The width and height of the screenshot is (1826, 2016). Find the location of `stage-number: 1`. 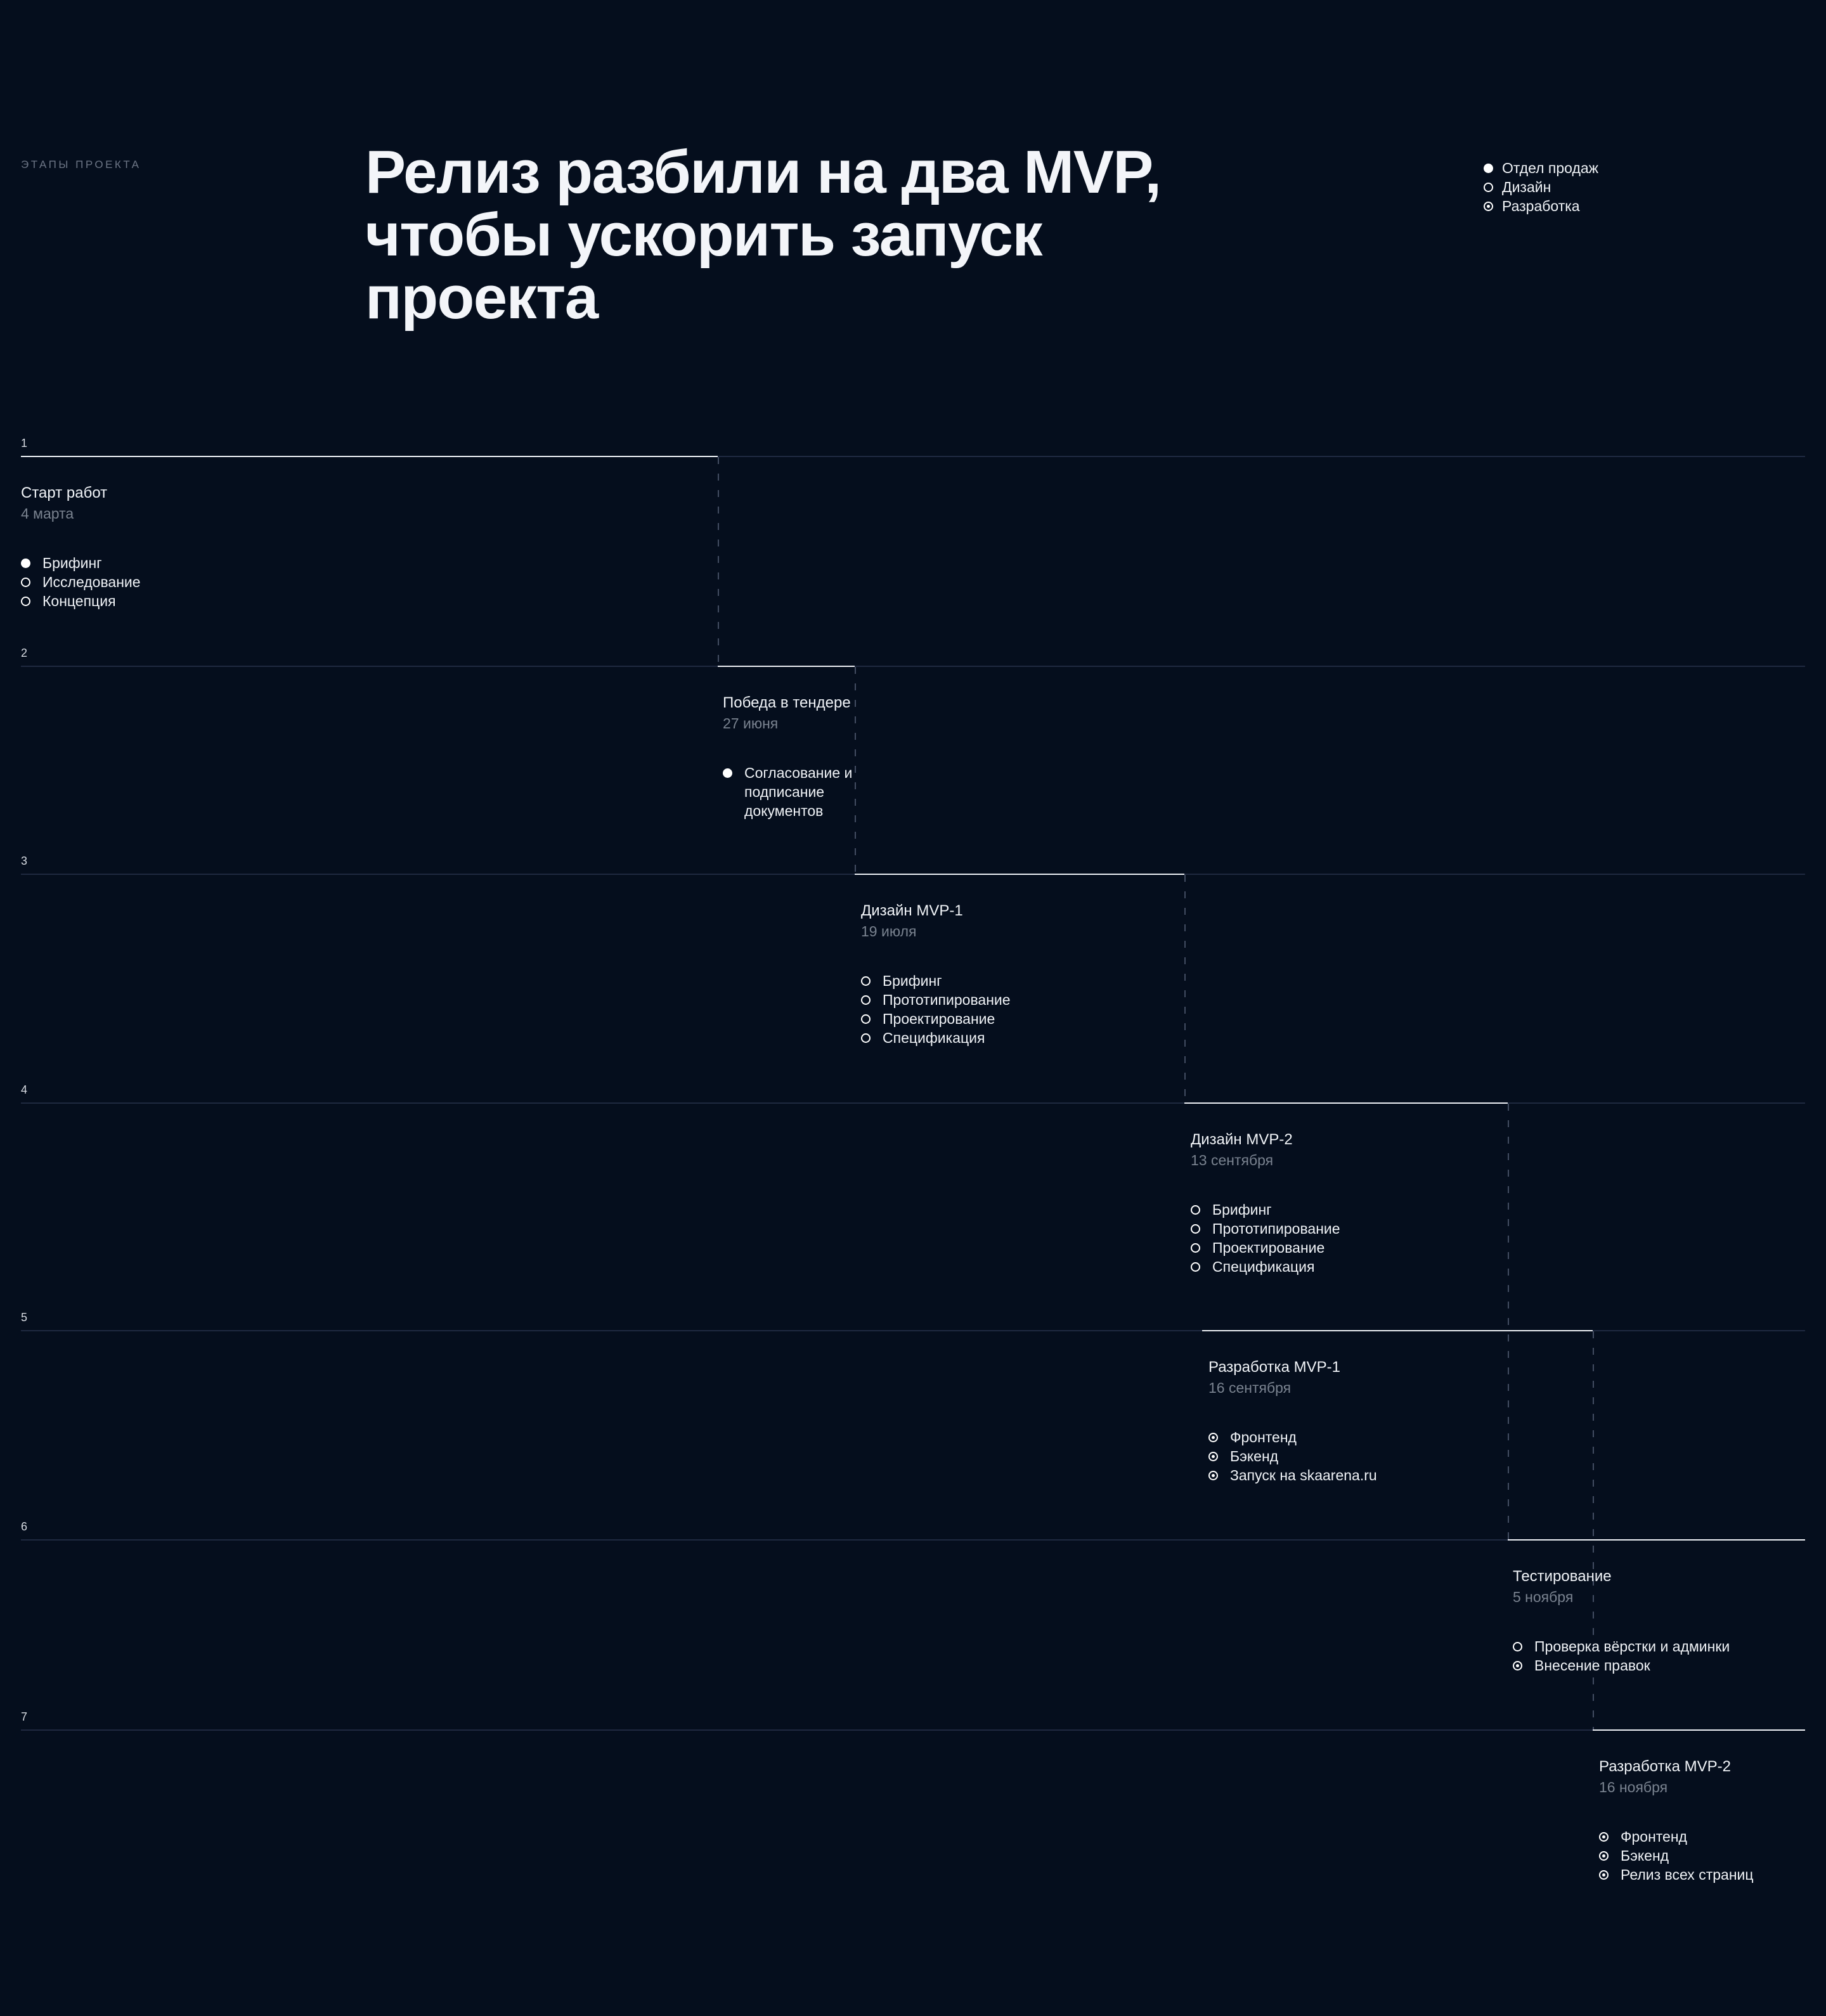

stage-number: 1 is located at coordinates (24, 443).